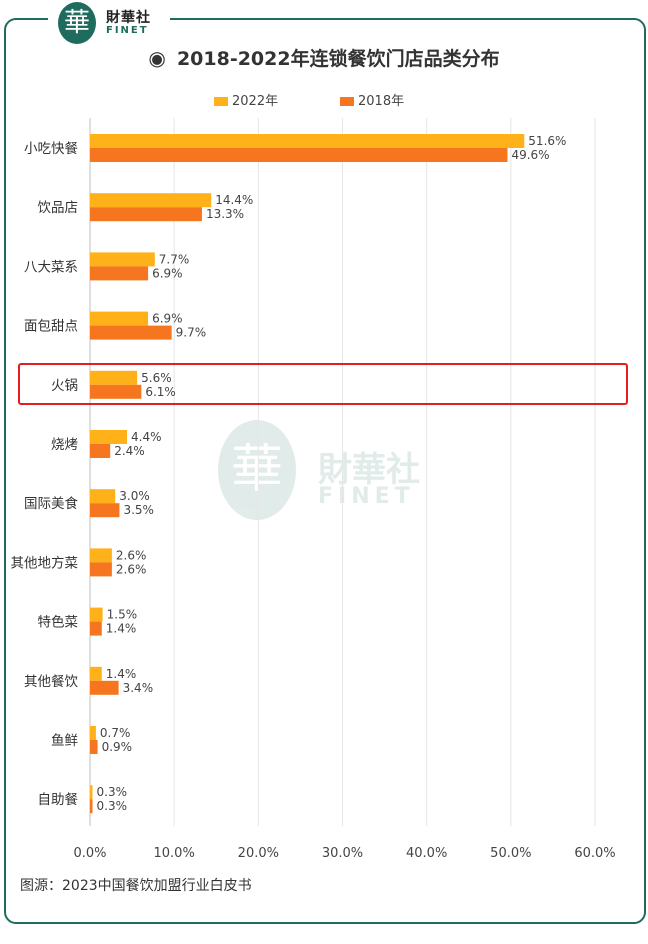  What do you see at coordinates (127, 30) in the screenshot?
I see `finet-logo-name-en: FINET` at bounding box center [127, 30].